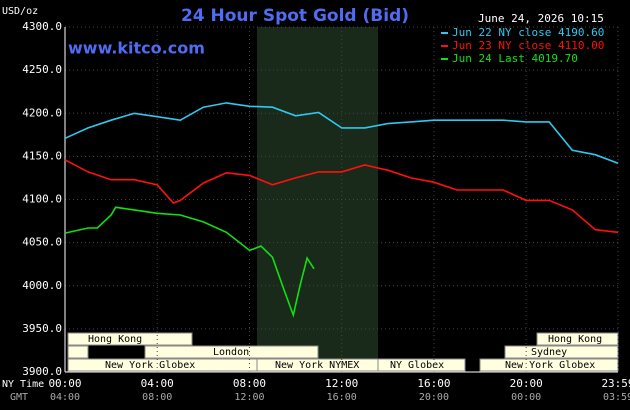 This screenshot has width=630, height=410. What do you see at coordinates (549, 352) in the screenshot?
I see `session-label: Sydney` at bounding box center [549, 352].